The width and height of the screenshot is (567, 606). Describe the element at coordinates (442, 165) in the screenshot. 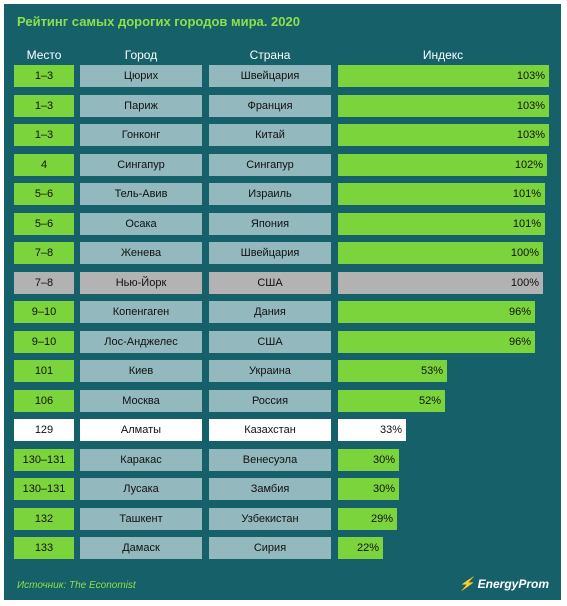

I see `index-bar: 102%` at that location.